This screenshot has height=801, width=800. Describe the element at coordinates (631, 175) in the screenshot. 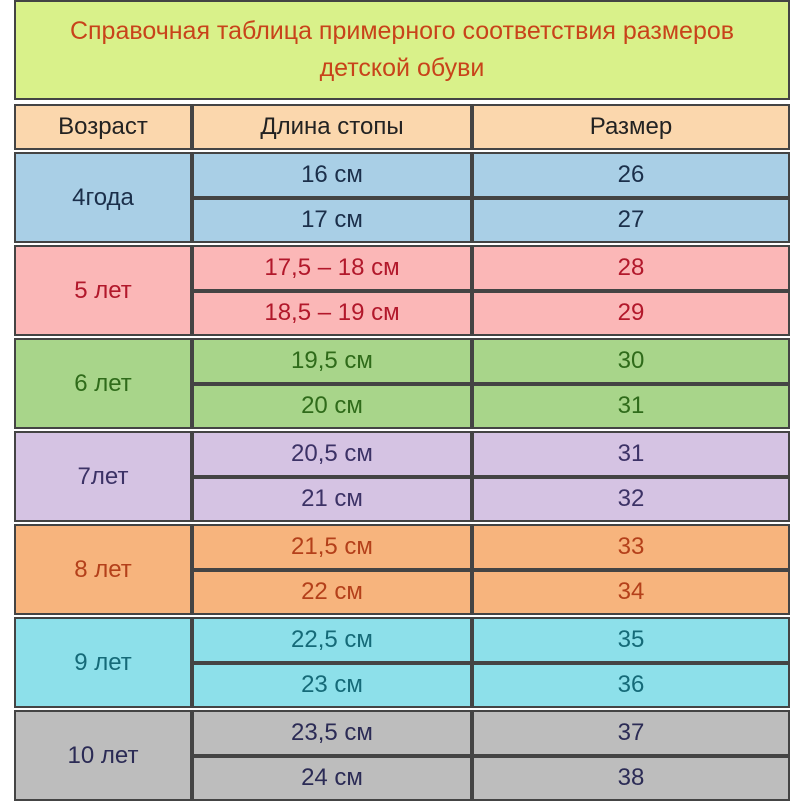

I see `size-cell: 26` at that location.